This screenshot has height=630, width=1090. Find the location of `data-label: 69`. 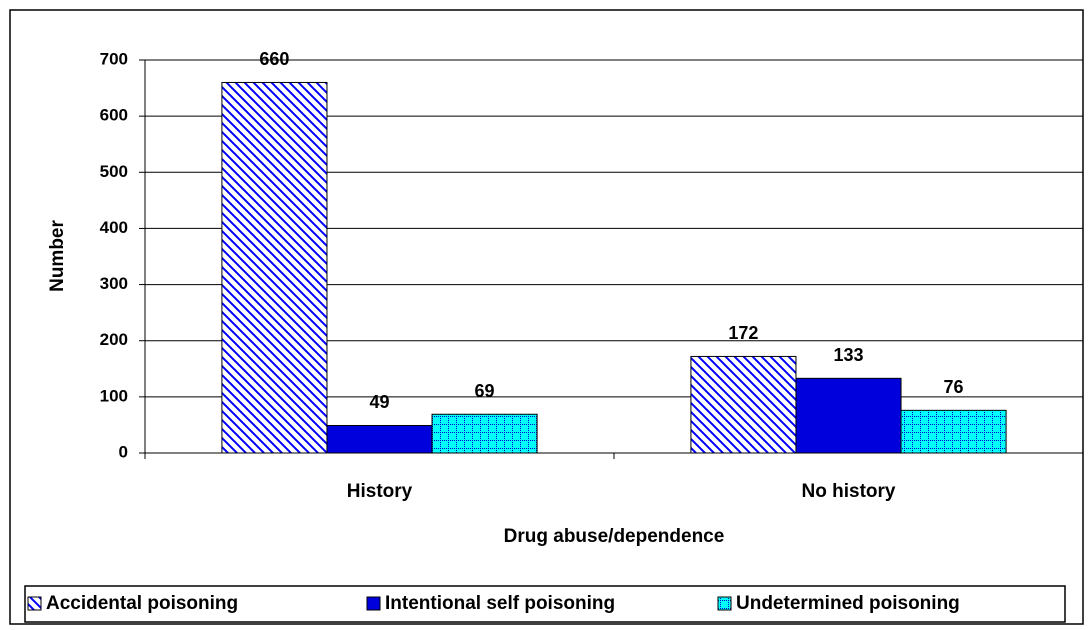

data-label: 69 is located at coordinates (485, 391).